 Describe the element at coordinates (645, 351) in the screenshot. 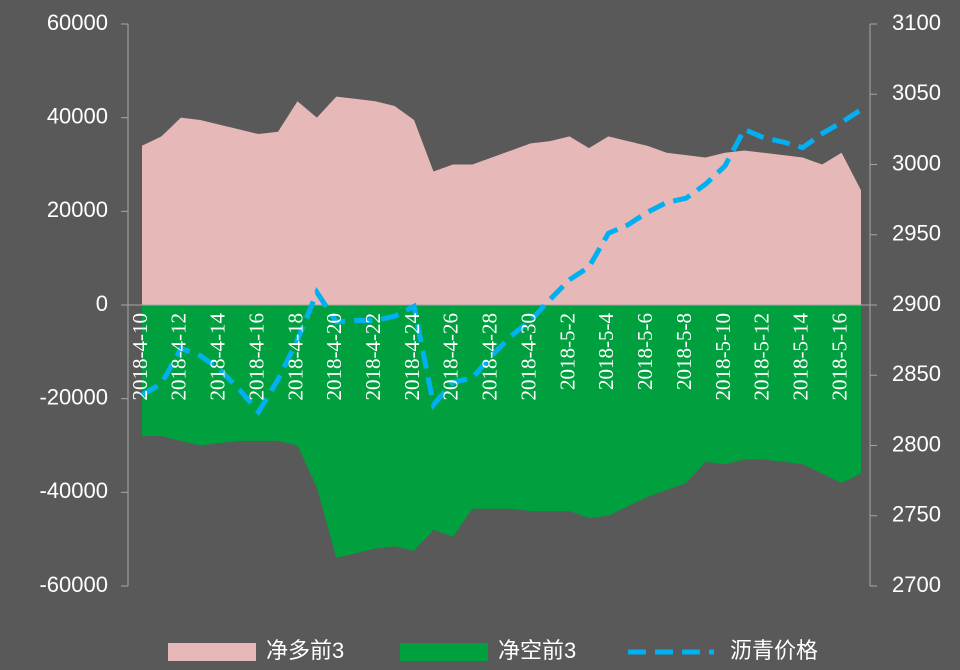

I see `x-tick-label: 2018-5-6` at that location.